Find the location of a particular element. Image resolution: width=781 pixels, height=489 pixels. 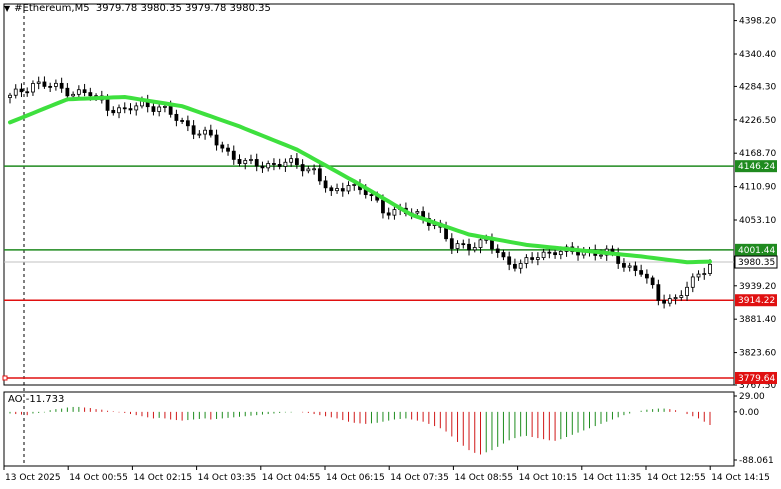

ao-tick-label: 29.00 is located at coordinates (752, 397).